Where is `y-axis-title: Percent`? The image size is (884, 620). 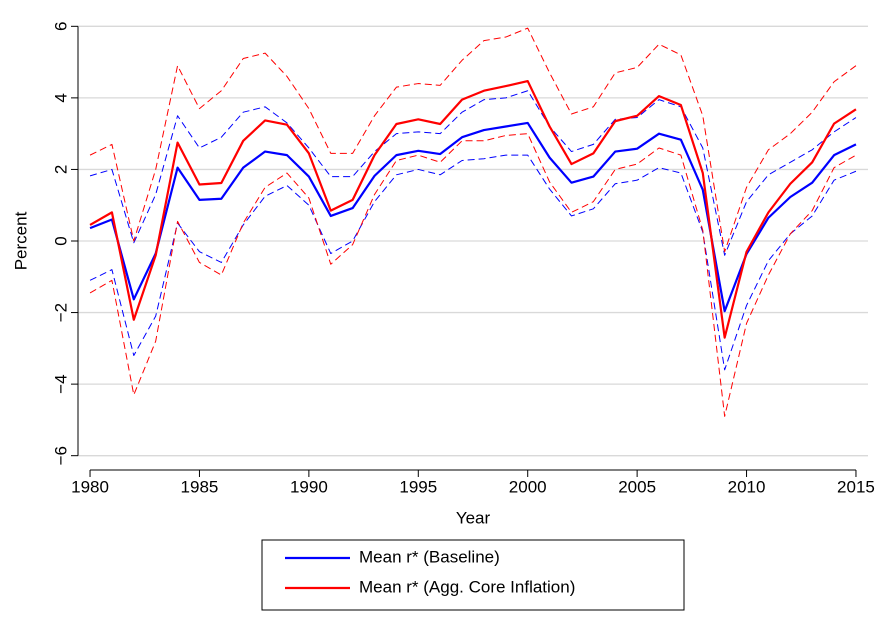
y-axis-title: Percent is located at coordinates (20, 240).